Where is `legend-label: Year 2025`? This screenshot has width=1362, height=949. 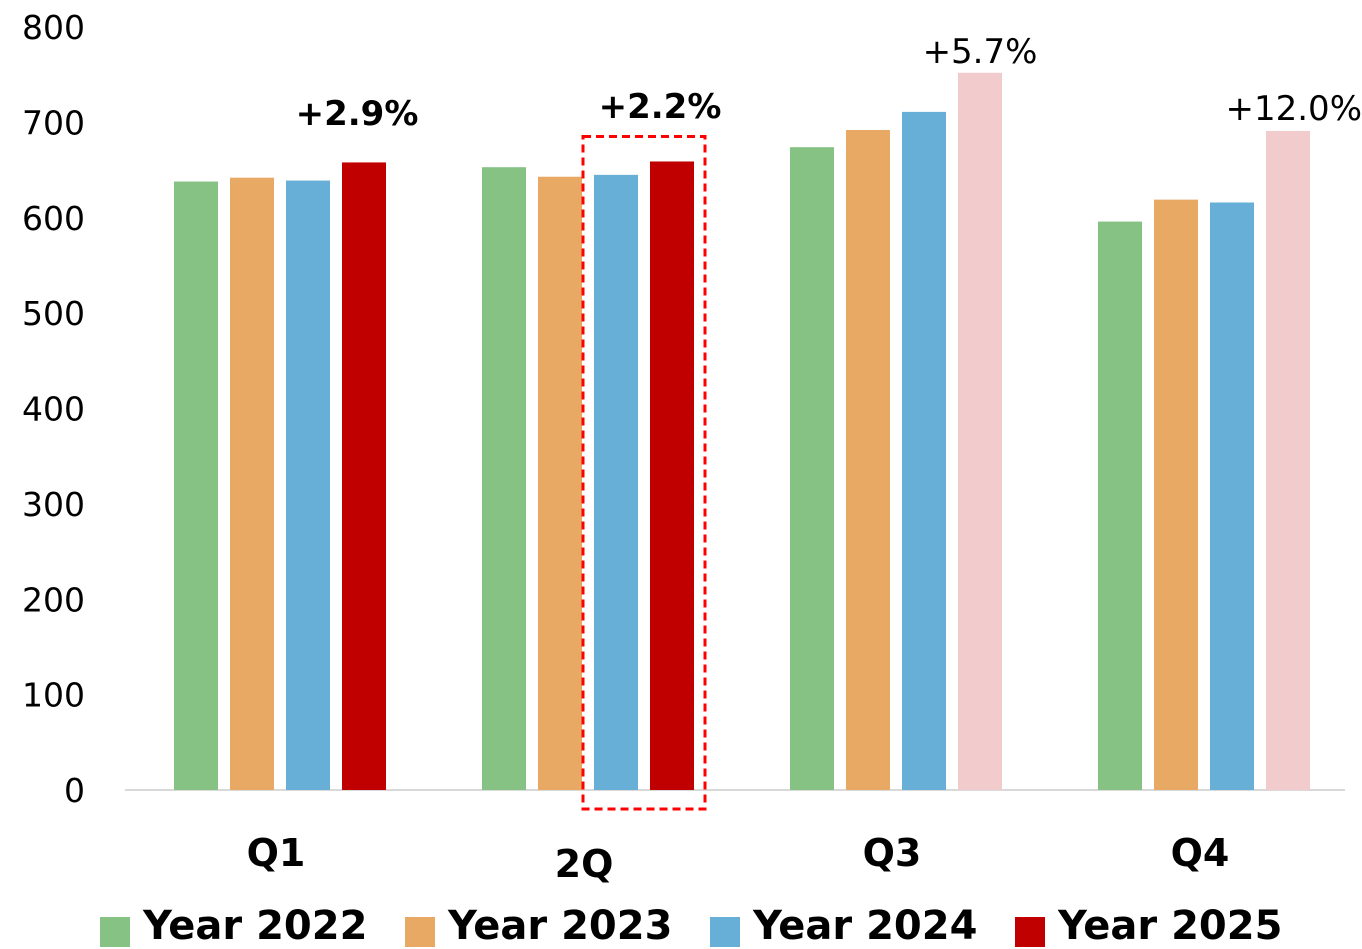 legend-label: Year 2025 is located at coordinates (1169, 926).